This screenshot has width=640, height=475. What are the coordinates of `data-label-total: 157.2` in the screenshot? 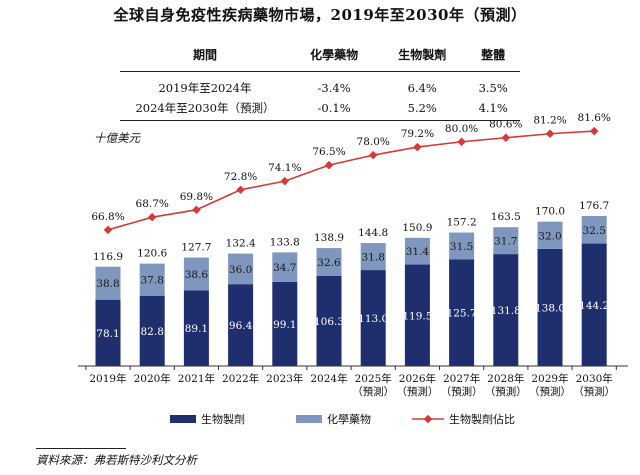 It's located at (462, 223).